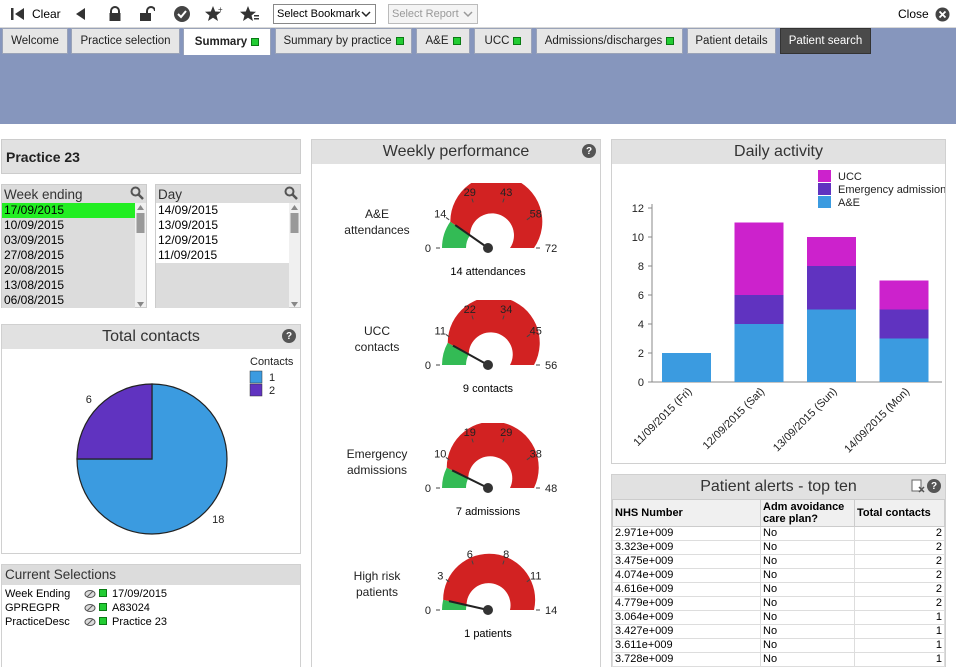 The width and height of the screenshot is (956, 667). I want to click on bookmark-select: Select Bookmark, so click(324, 14).